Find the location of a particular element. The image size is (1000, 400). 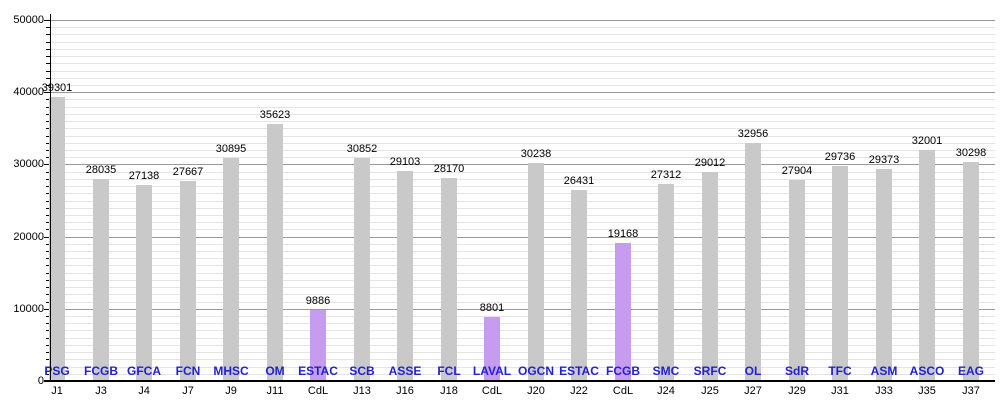

bar-ESTAC-J22 is located at coordinates (579, 285).